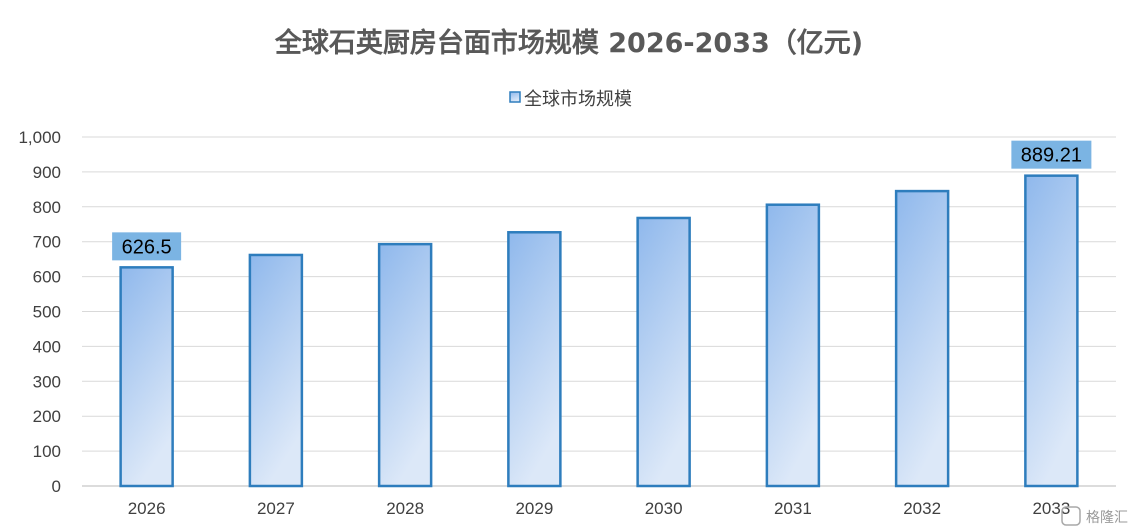 This screenshot has height=532, width=1139. Describe the element at coordinates (793, 345) in the screenshot. I see `bar-2031` at that location.